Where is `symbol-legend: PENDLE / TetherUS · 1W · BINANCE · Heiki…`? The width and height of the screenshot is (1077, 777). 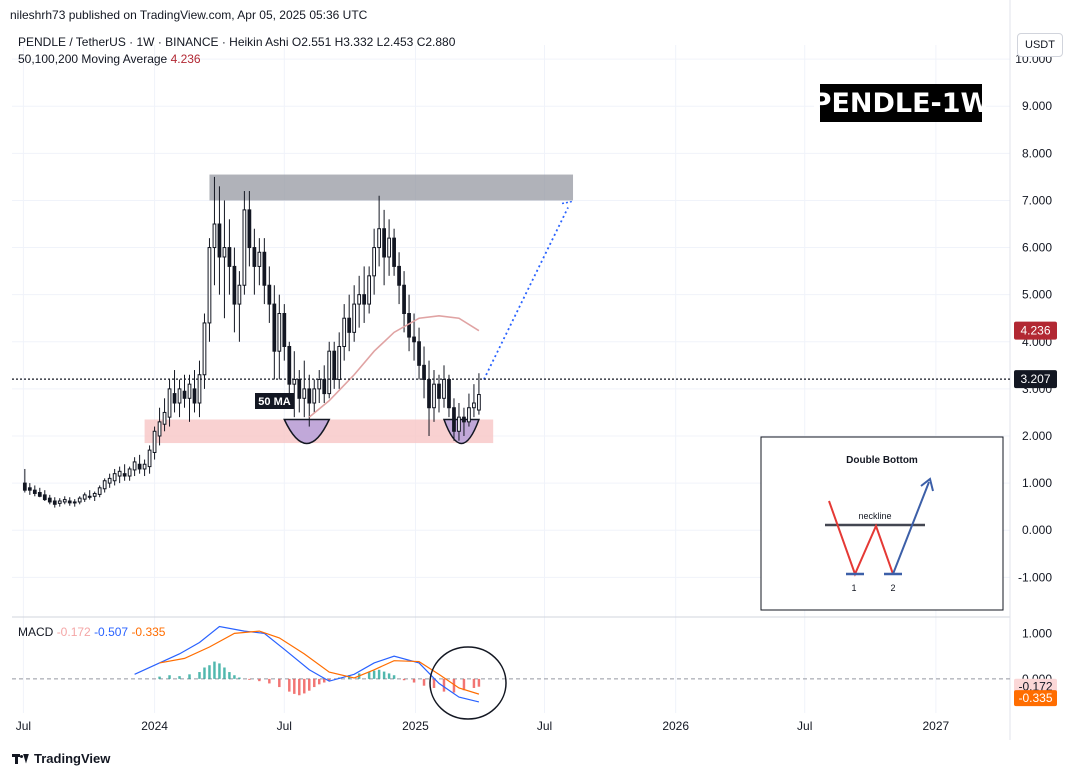 symbol-legend: PENDLE / TetherUS · 1W · BINANCE · Heiki… is located at coordinates (236, 42).